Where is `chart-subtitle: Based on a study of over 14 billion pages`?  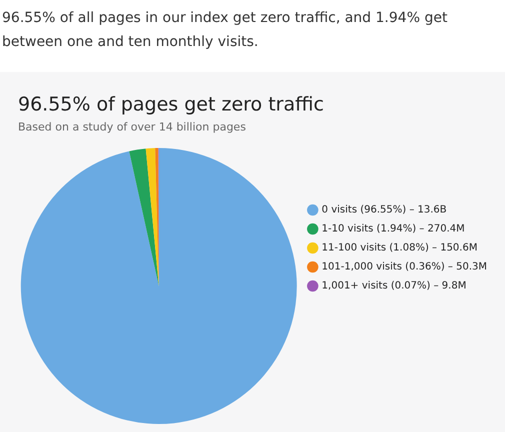
chart-subtitle: Based on a study of over 14 billion pages is located at coordinates (132, 127).